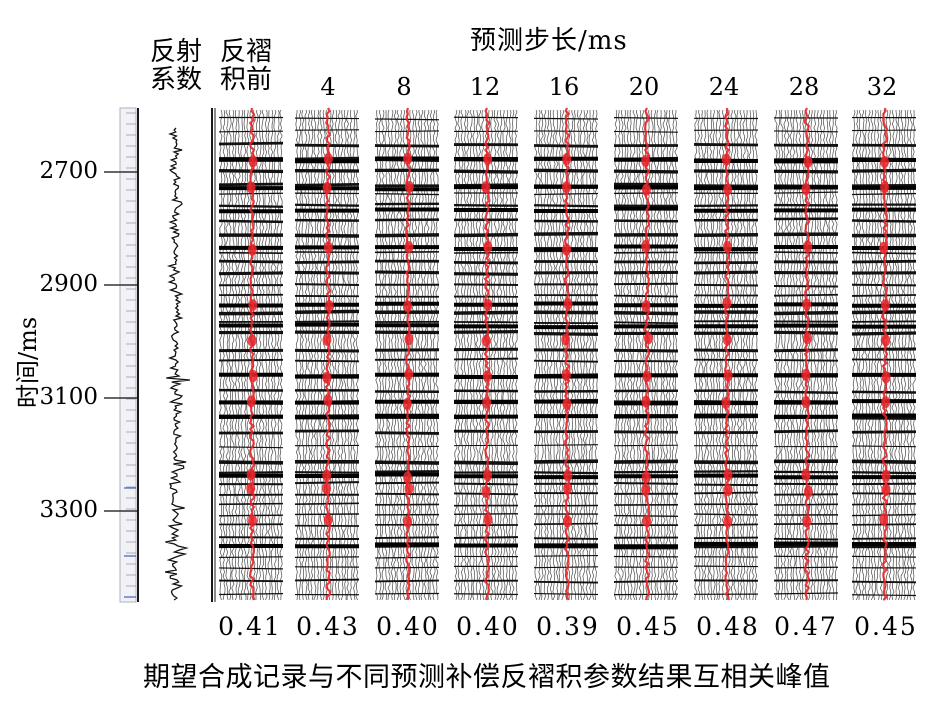  What do you see at coordinates (404, 87) in the screenshot?
I see `step-label: 8` at bounding box center [404, 87].